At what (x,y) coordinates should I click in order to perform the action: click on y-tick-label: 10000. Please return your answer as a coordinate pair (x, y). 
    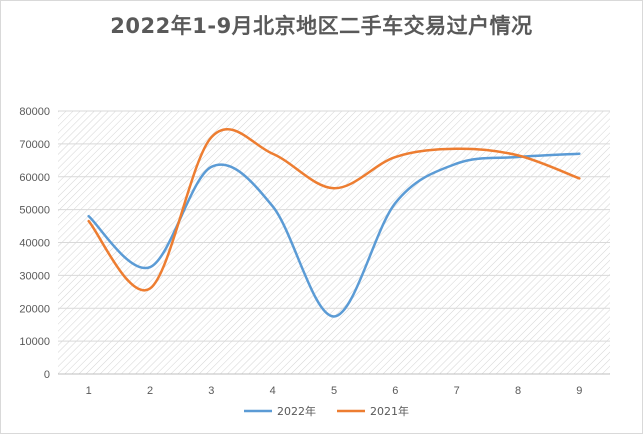
    Looking at the image, I should click on (34, 342).